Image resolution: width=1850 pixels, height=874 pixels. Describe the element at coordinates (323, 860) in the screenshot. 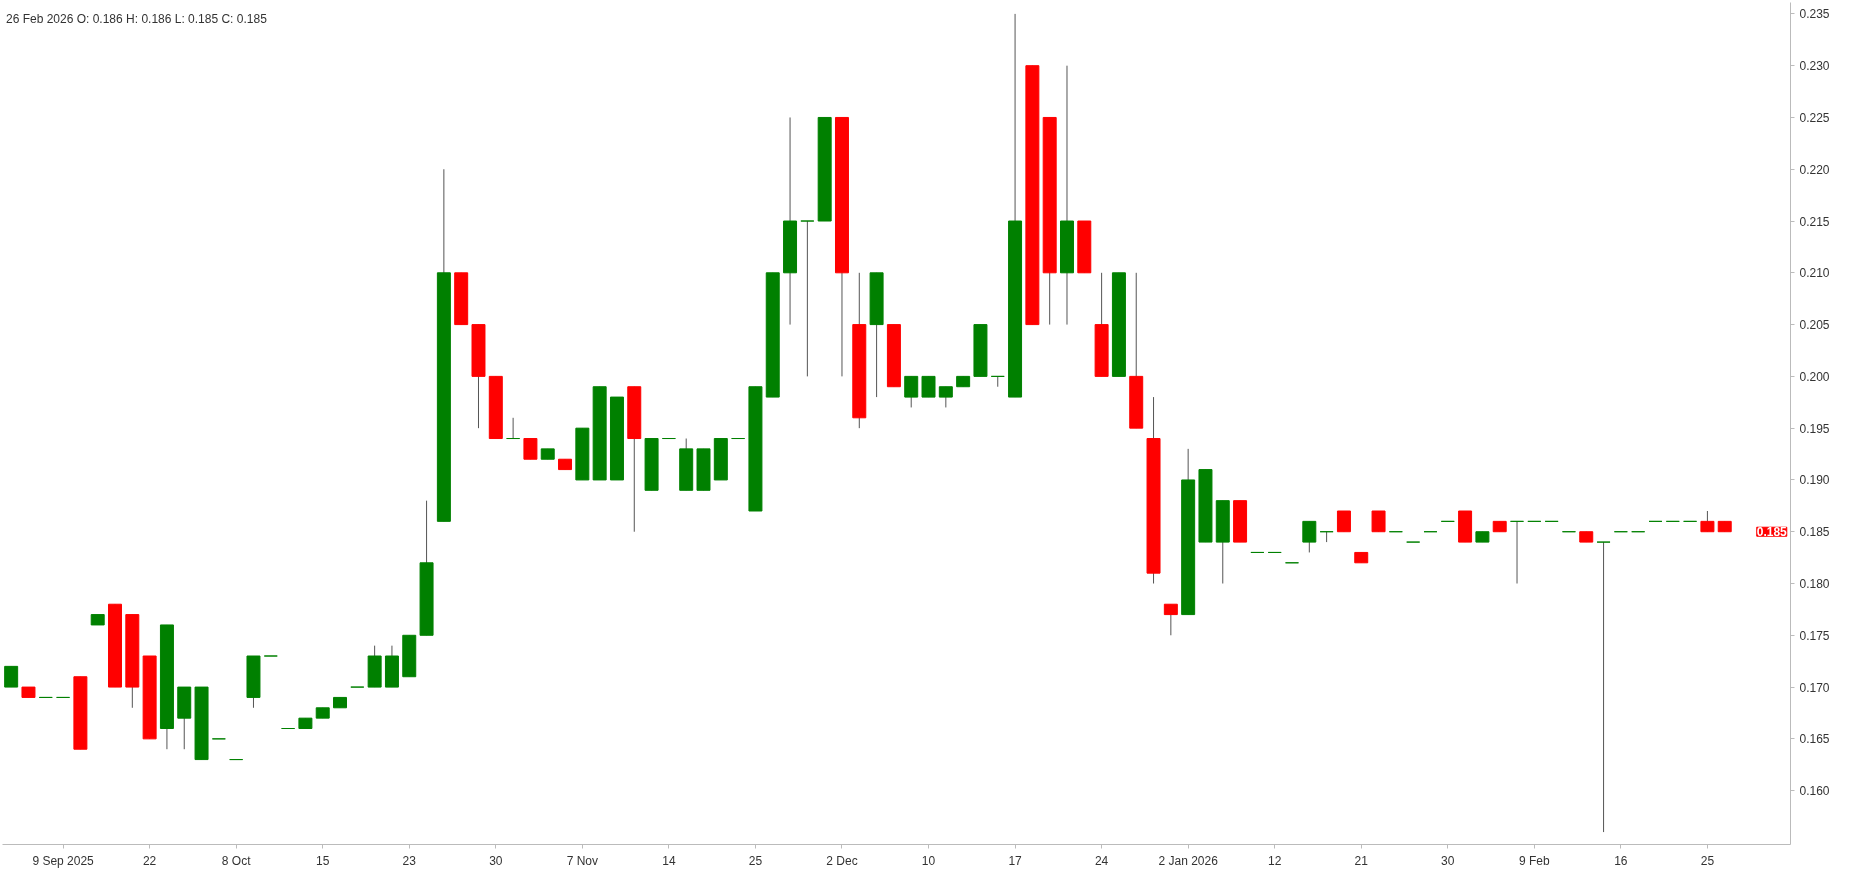

I see `x-tick-label: 15` at that location.